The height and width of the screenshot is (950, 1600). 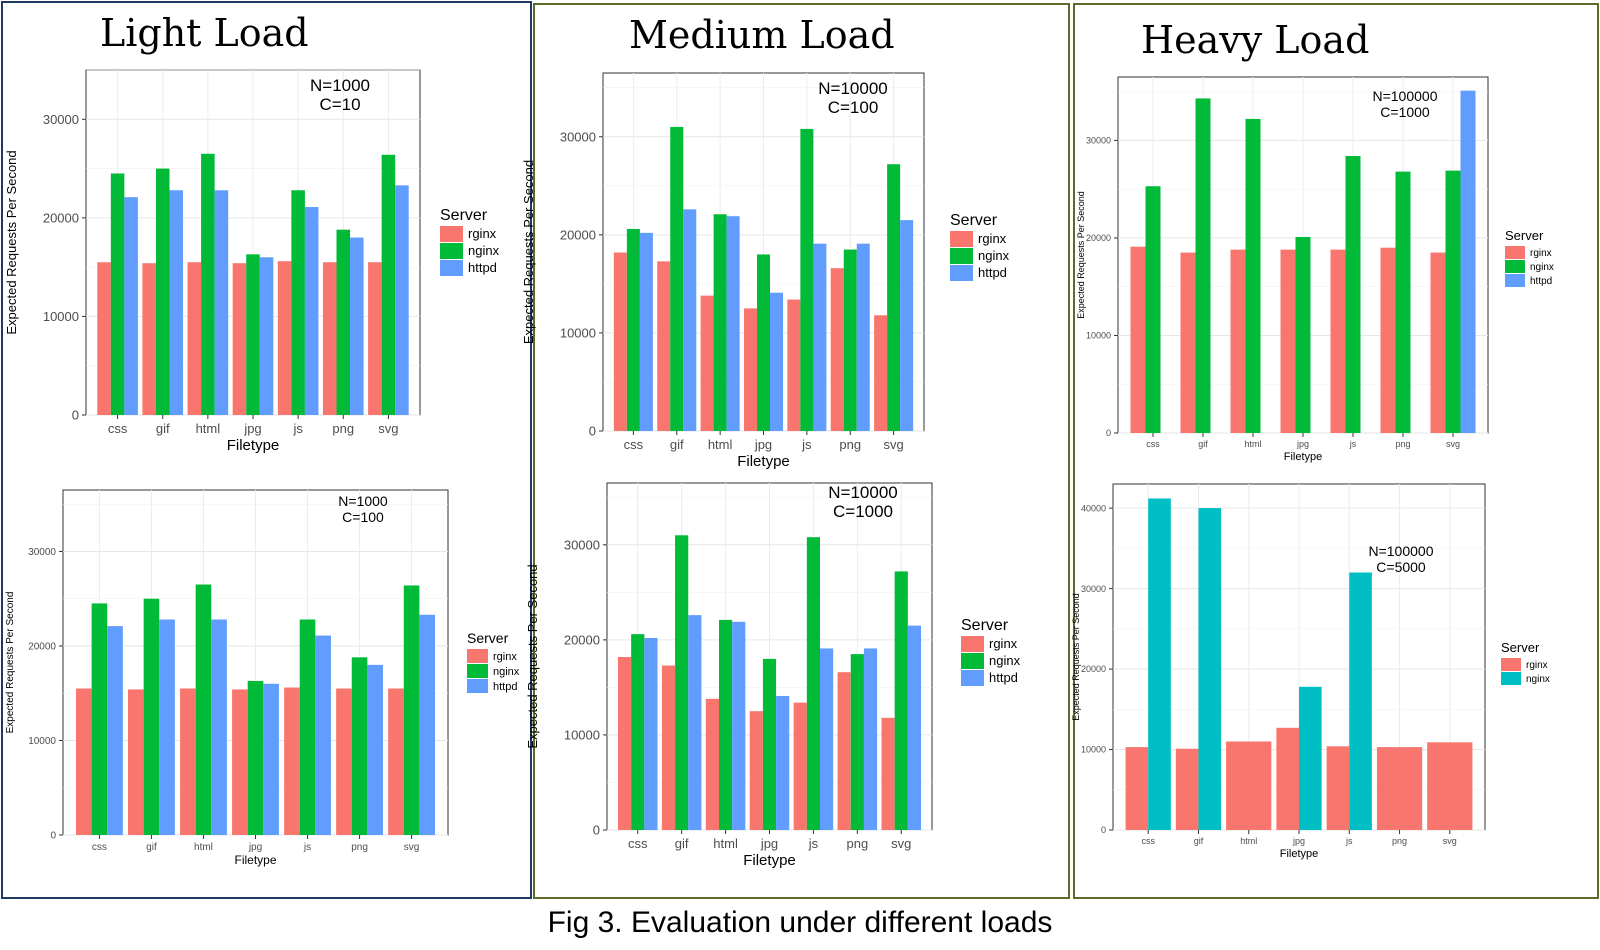 I want to click on annotation-text: N=1000, so click(x=363, y=501).